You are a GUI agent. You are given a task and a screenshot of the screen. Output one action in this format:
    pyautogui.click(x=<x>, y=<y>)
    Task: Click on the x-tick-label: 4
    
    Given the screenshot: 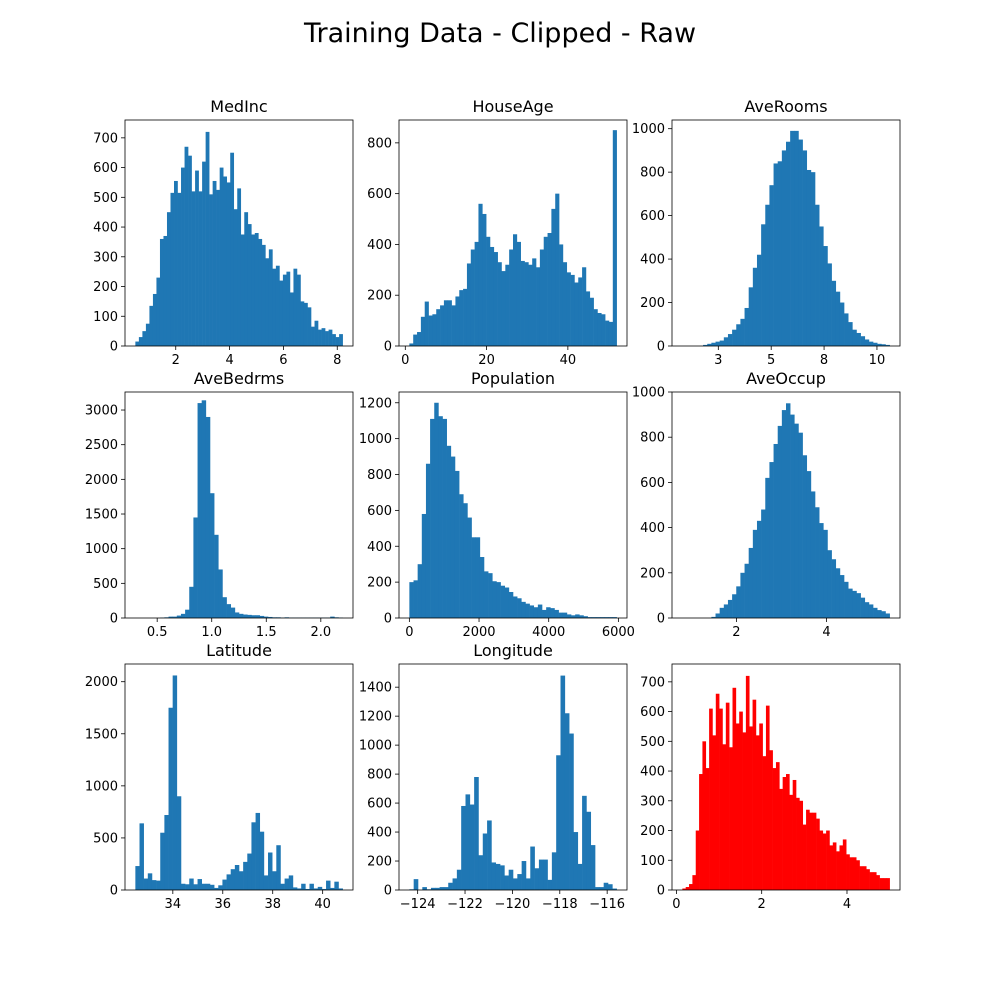 What is the action you would take?
    pyautogui.click(x=826, y=632)
    